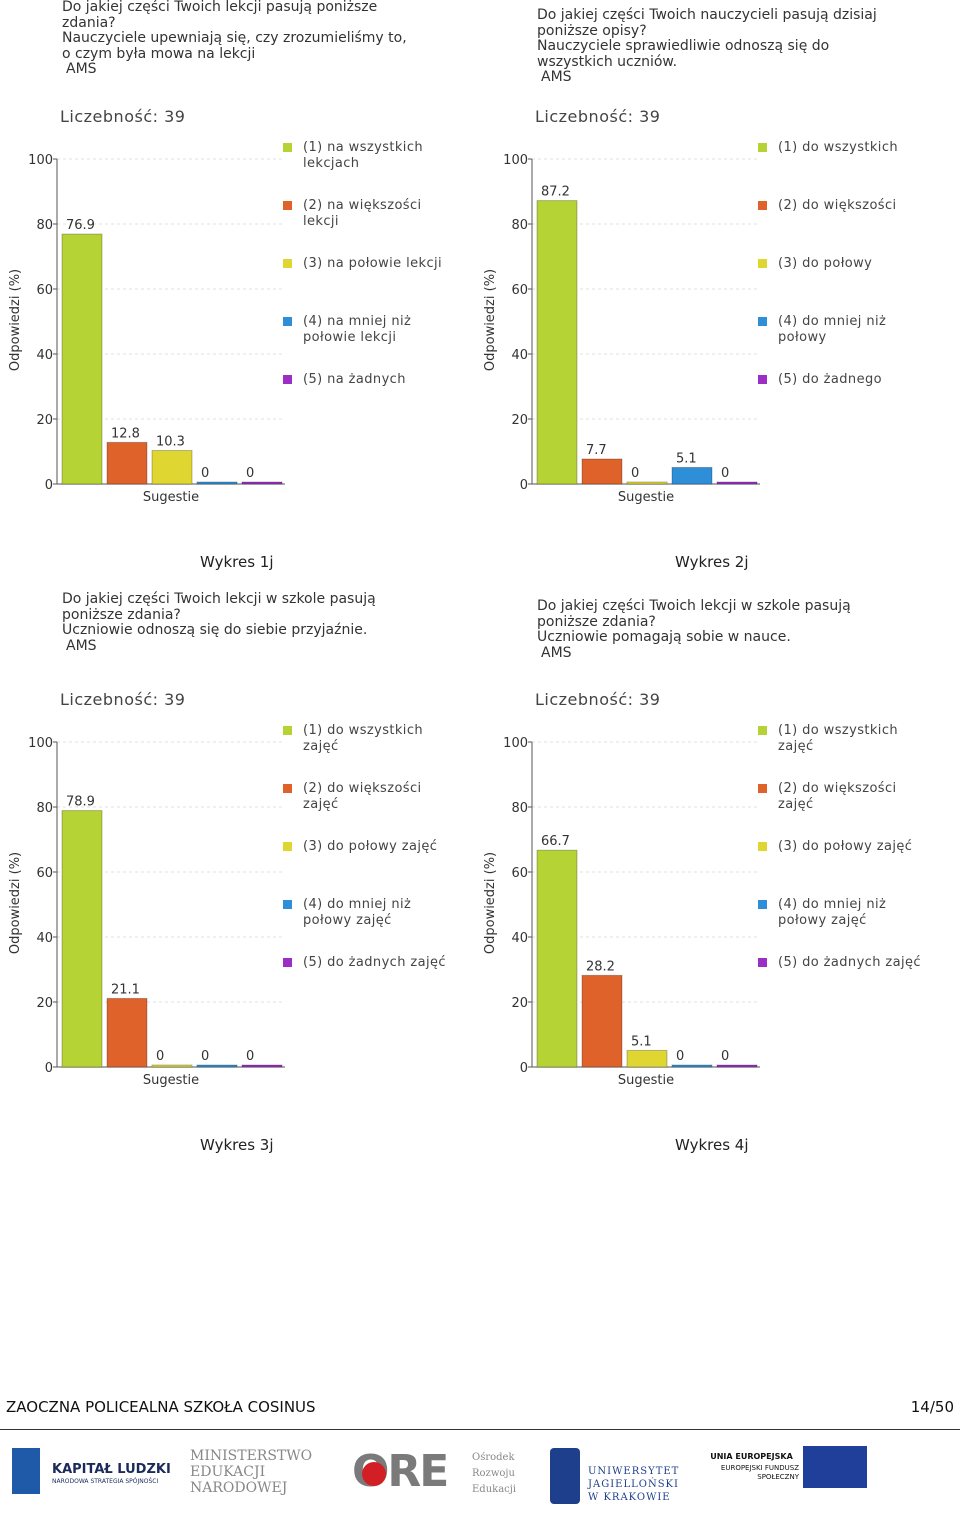 The width and height of the screenshot is (960, 1518). What do you see at coordinates (357, 329) in the screenshot?
I see `legend-label: (4) na mniej niż połowie lekcji` at bounding box center [357, 329].